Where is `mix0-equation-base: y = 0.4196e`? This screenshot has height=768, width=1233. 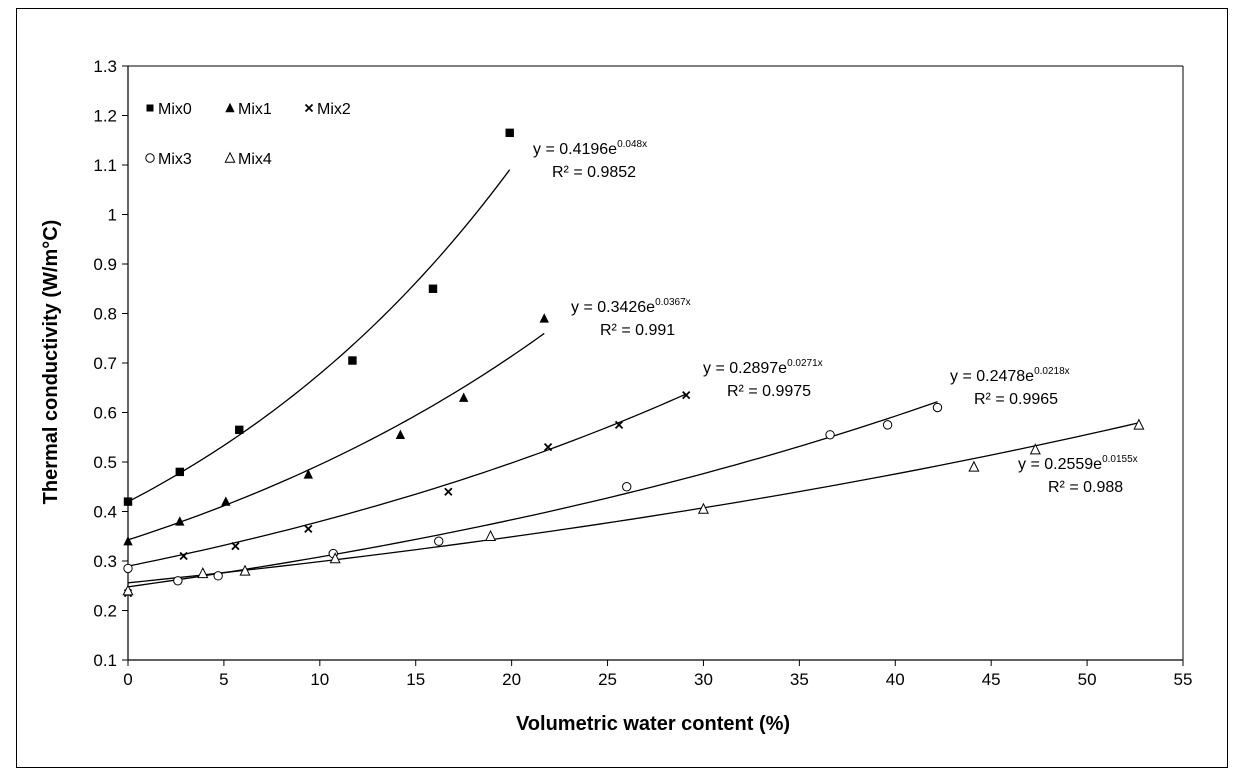 mix0-equation-base: y = 0.4196e is located at coordinates (575, 149).